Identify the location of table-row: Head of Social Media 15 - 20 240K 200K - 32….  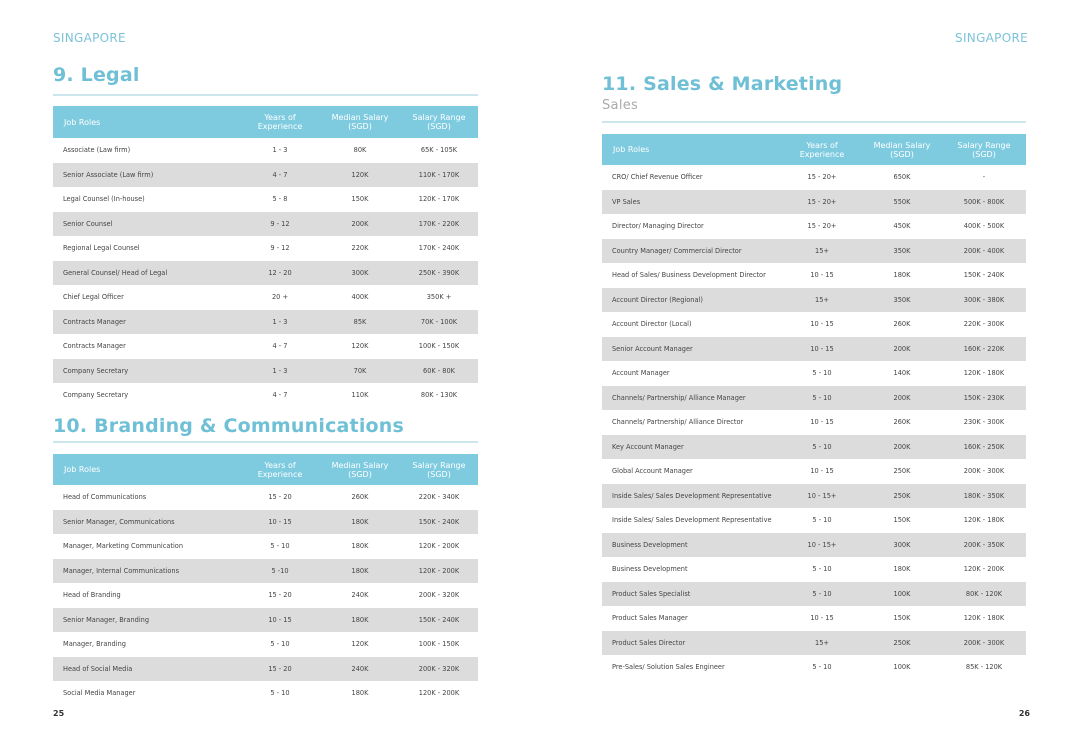
(265, 668).